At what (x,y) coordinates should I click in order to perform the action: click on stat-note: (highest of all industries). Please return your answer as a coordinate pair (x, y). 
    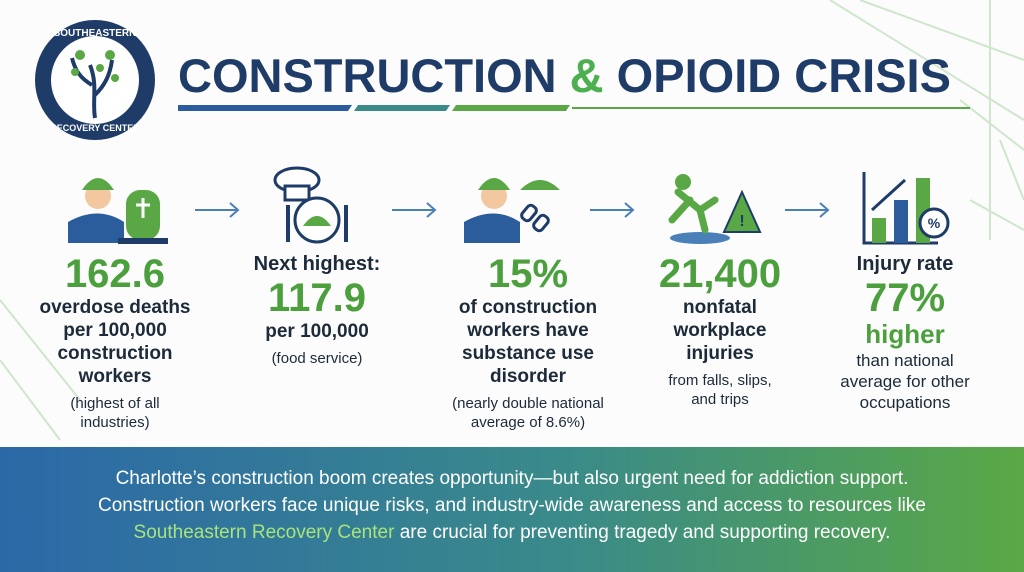
    Looking at the image, I should click on (115, 413).